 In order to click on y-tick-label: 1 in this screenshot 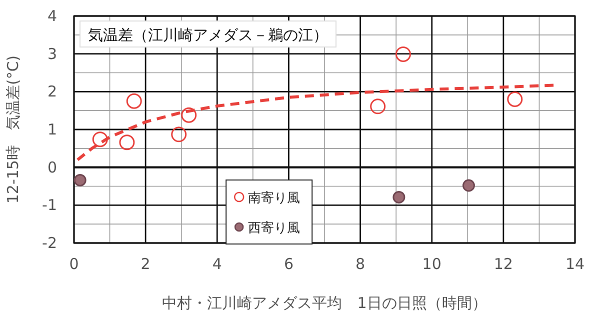, I will do `click(52, 129)`.